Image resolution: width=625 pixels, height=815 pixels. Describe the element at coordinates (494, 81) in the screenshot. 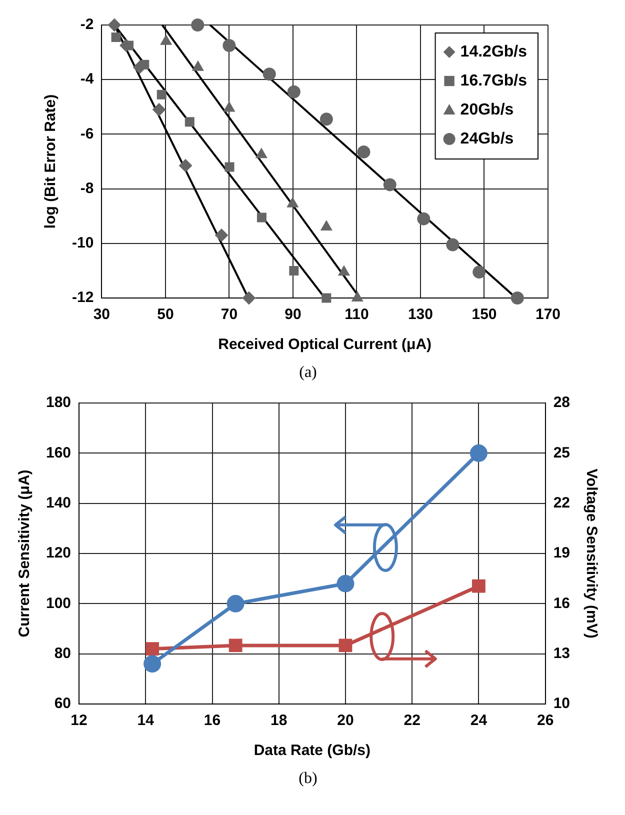

I see `legend-label: 16.7Gb/s` at that location.